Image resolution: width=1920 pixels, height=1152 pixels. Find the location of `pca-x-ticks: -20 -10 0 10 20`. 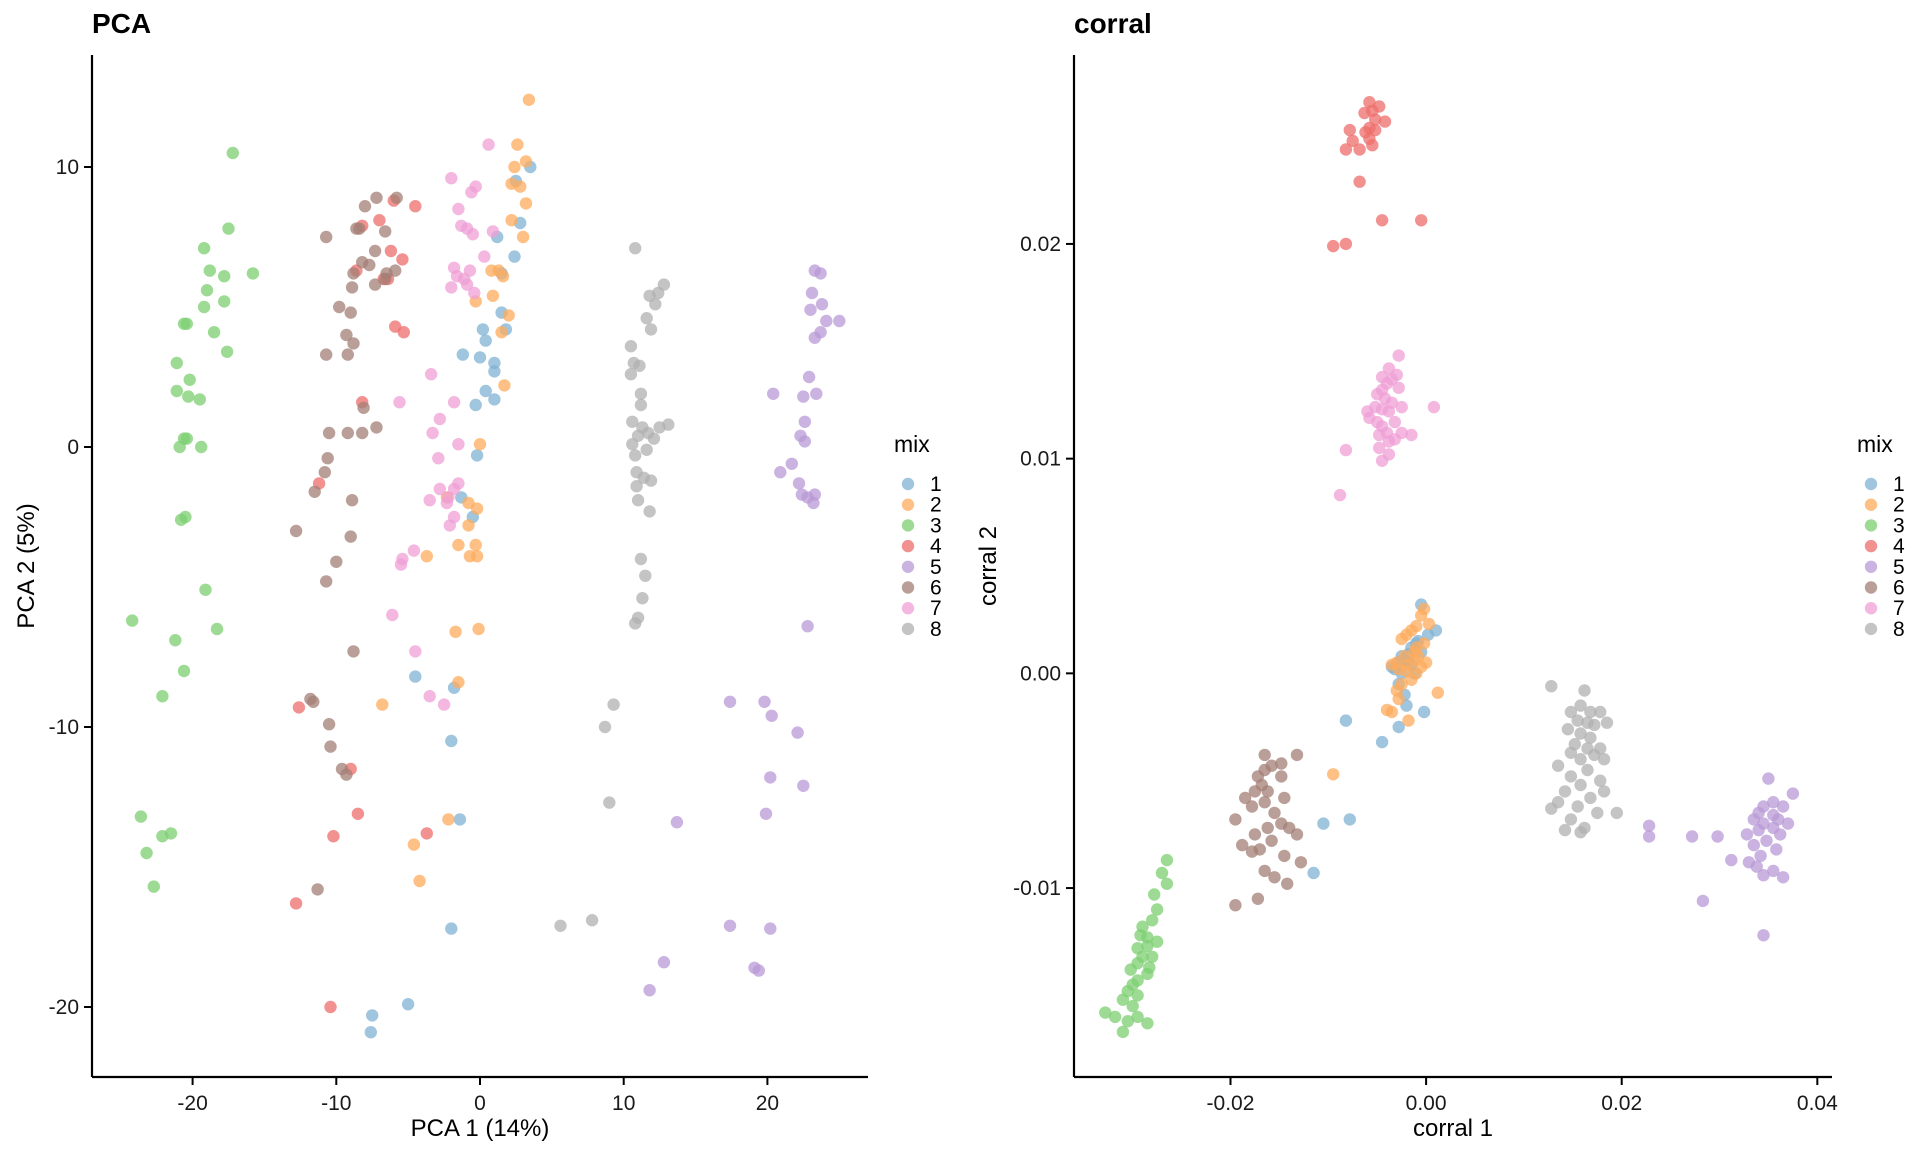

pca-x-ticks: -20 -10 0 10 20 is located at coordinates (478, 1096).